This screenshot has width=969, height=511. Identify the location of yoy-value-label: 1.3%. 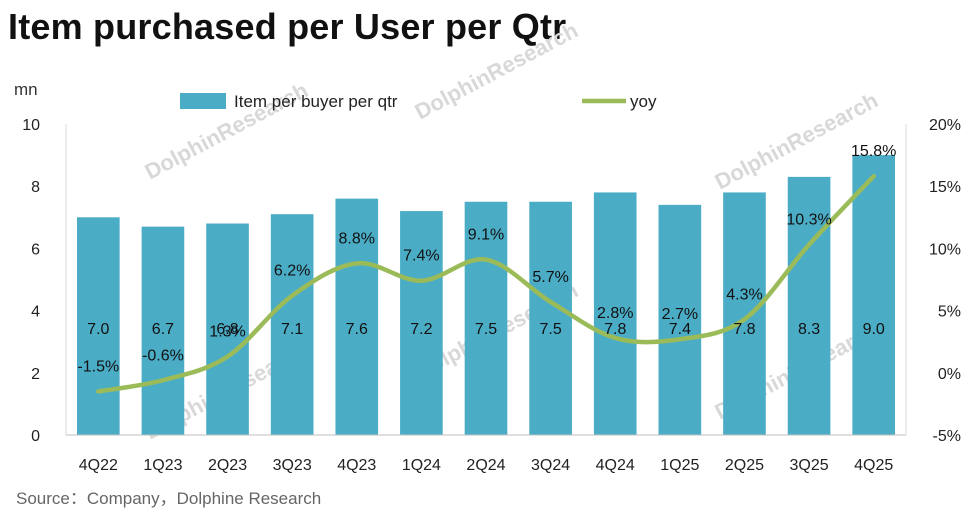
(227, 332).